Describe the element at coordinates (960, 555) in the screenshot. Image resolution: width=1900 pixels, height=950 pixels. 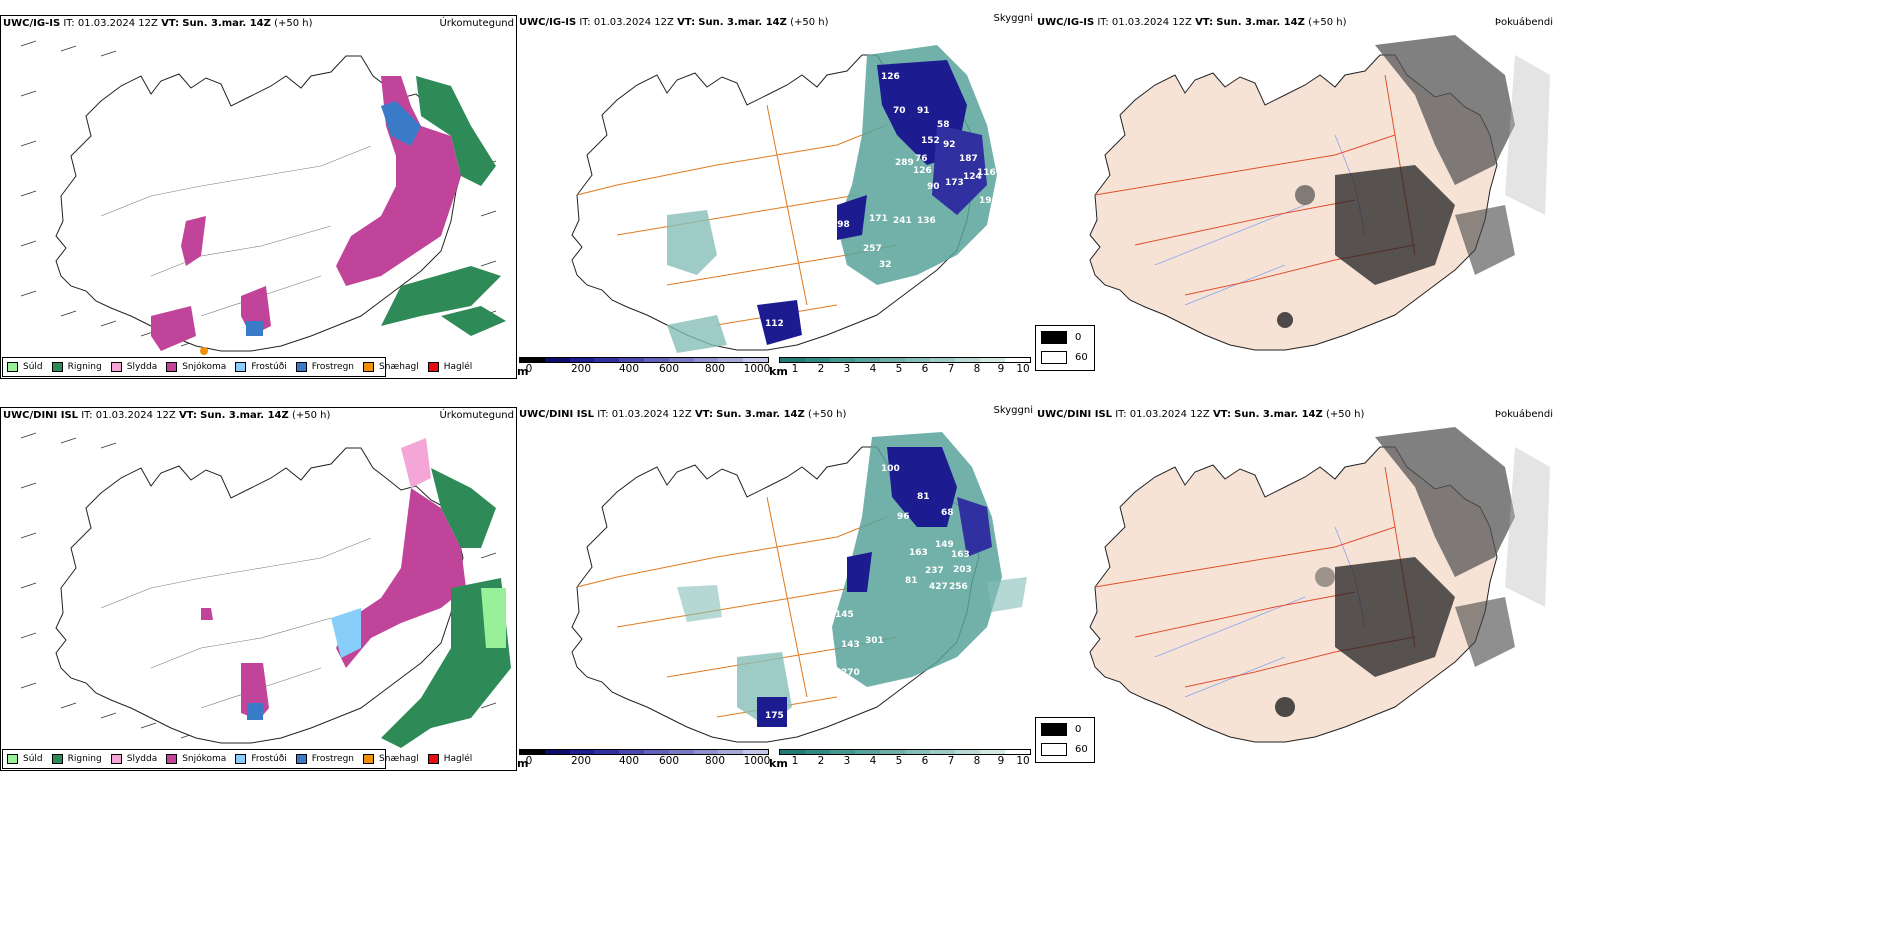
I see `ceiling-label: 163` at that location.